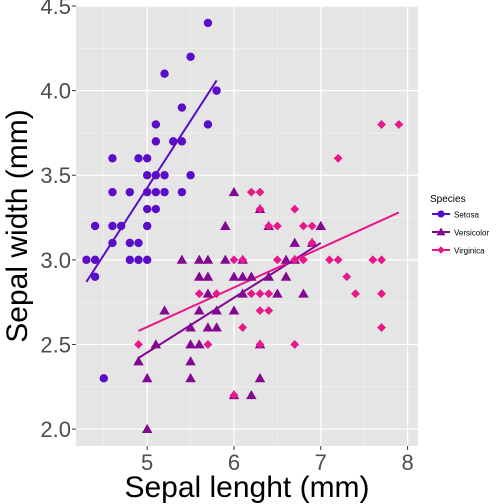 This screenshot has width=504, height=504. What do you see at coordinates (151, 181) in the screenshot?
I see `fit-line-setosa` at bounding box center [151, 181].